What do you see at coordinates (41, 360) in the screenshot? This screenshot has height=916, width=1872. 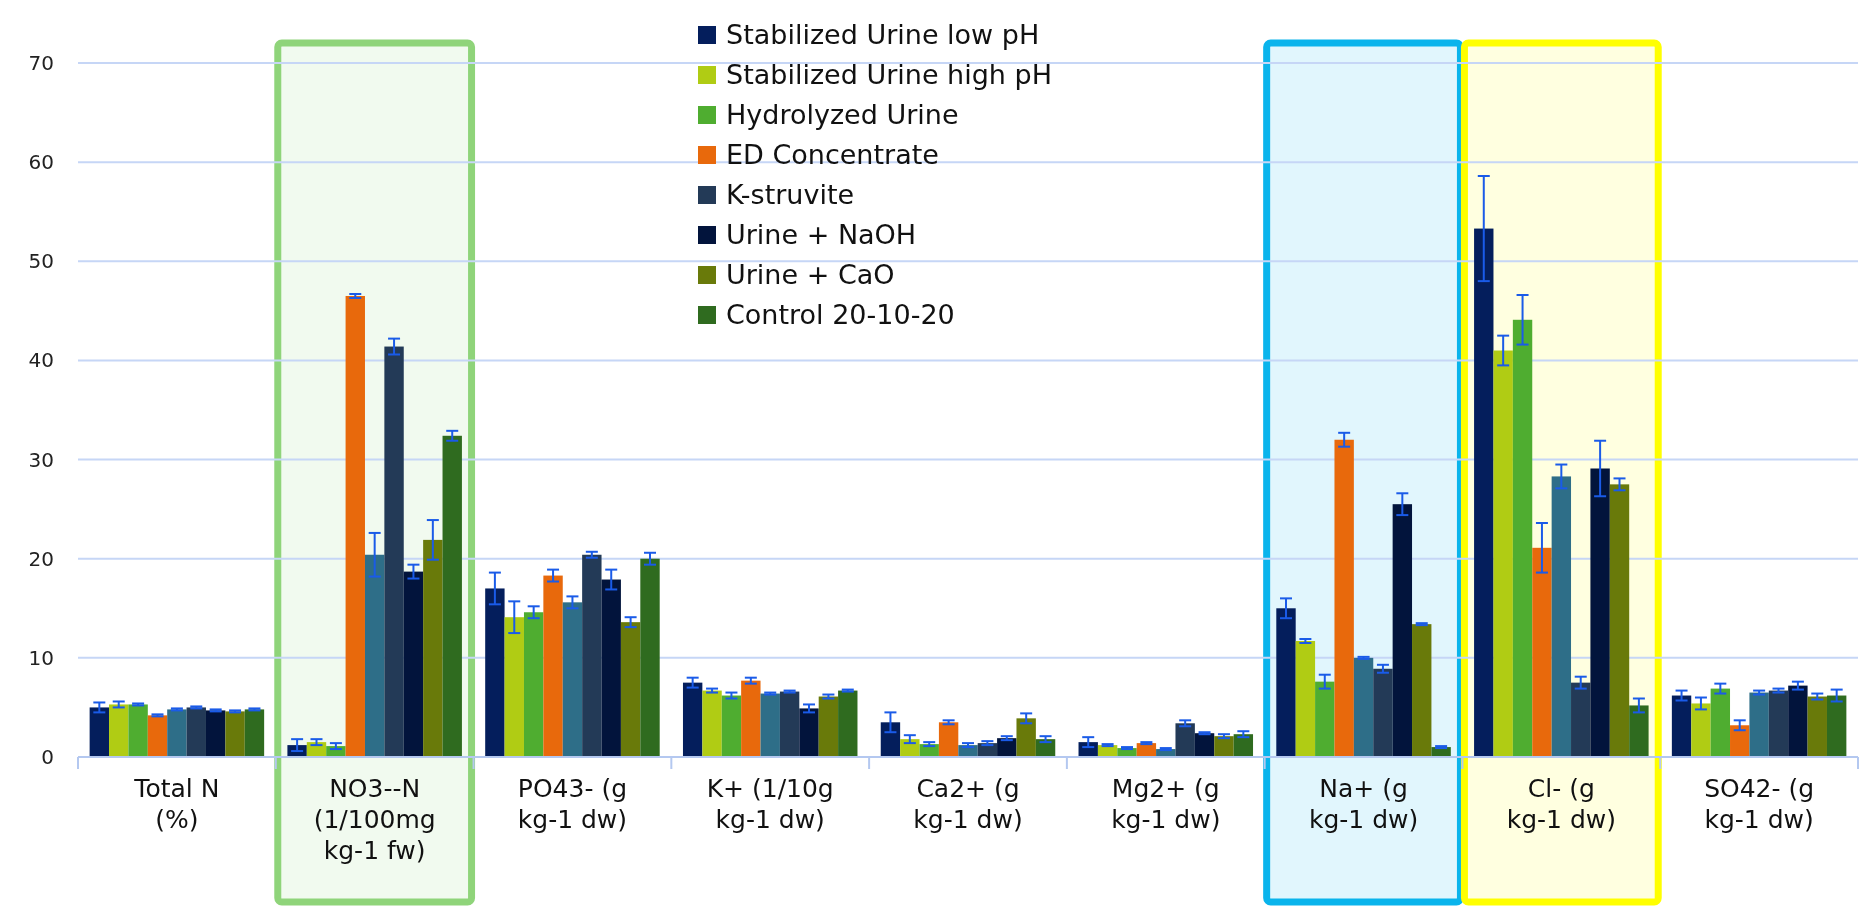 I see `y-tick-label: 40` at bounding box center [41, 360].